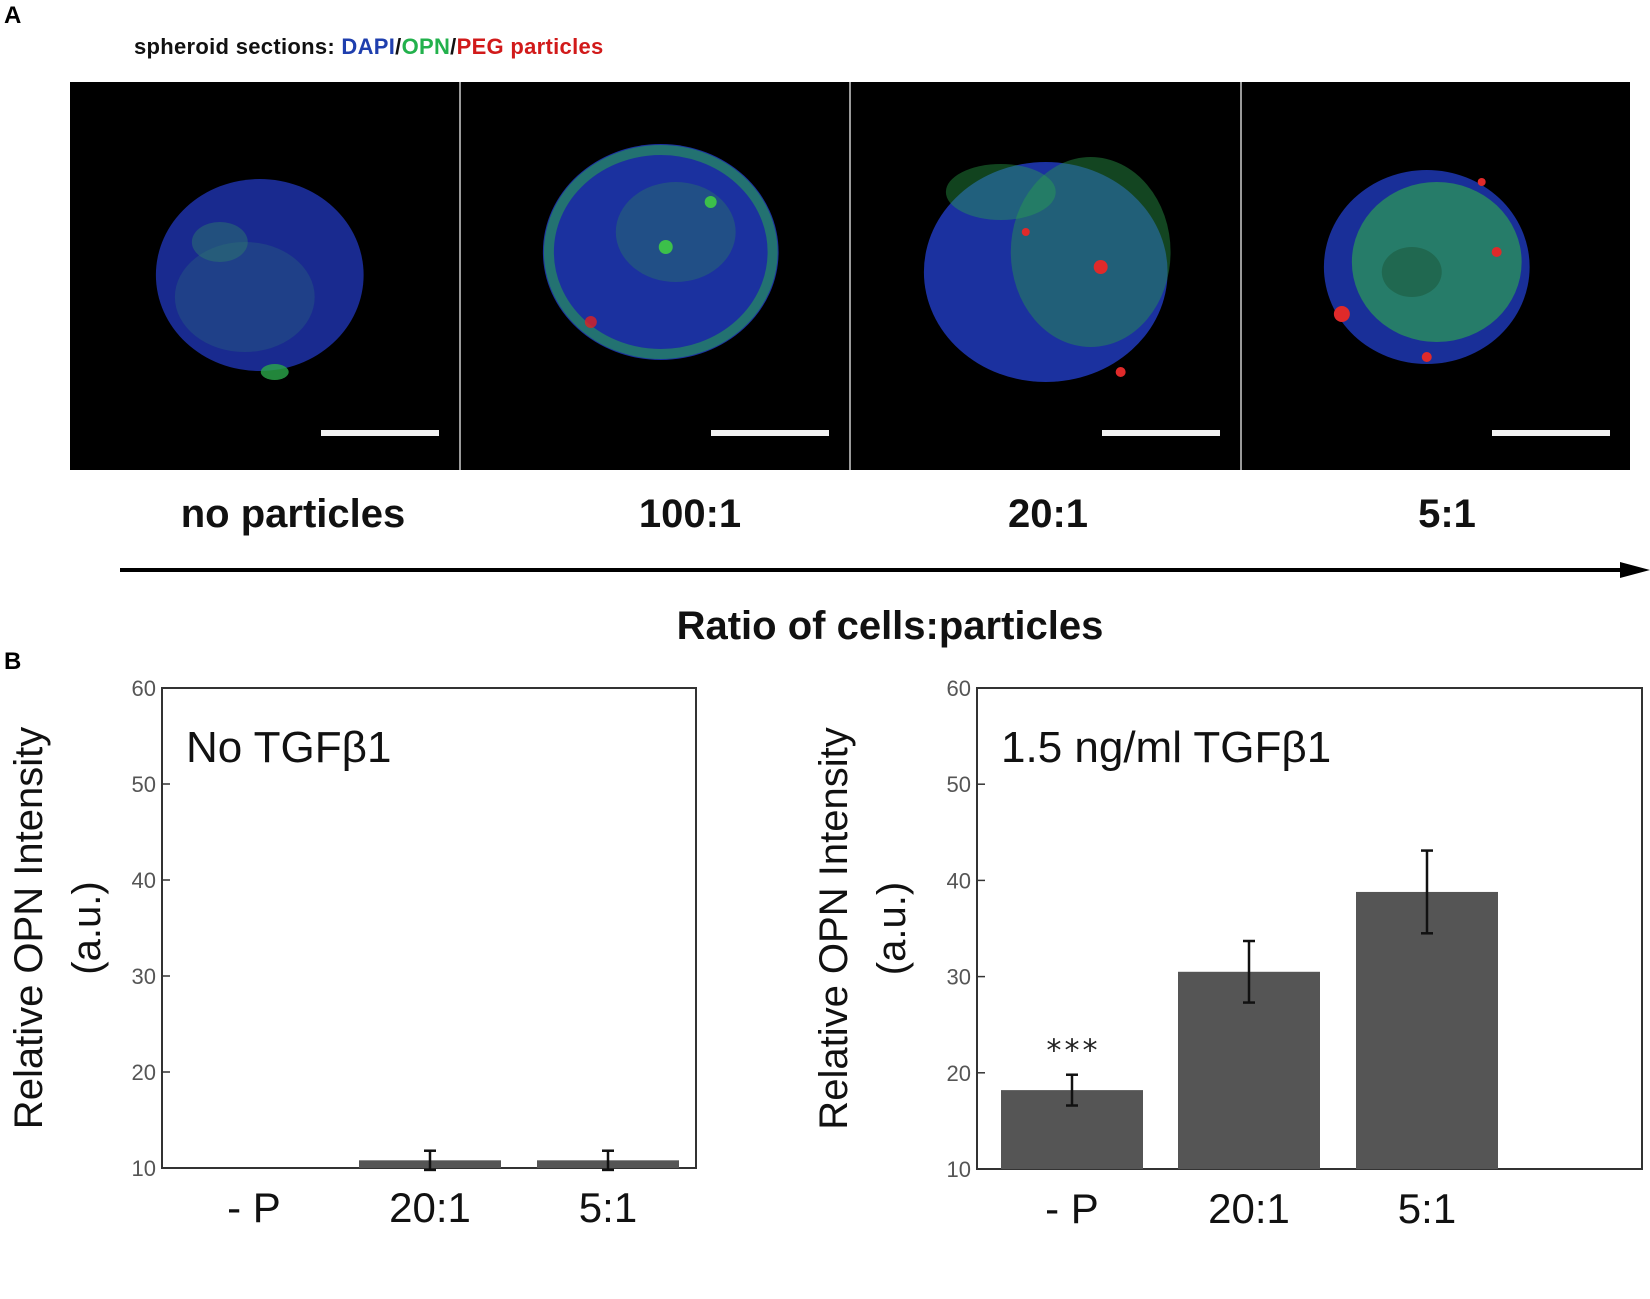 This screenshot has height=1299, width=1650. I want to click on legend-segment: OPN, so click(426, 46).